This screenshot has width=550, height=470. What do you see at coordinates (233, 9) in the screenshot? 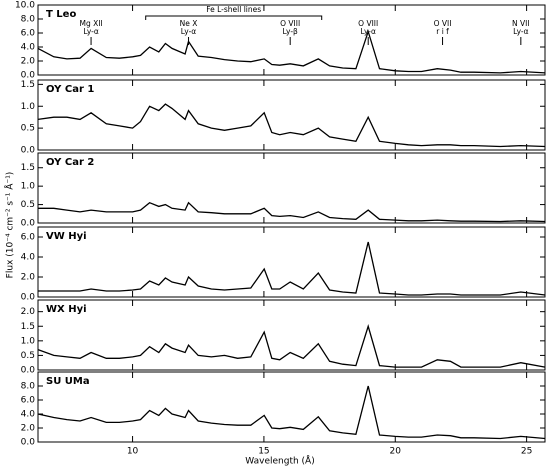
I see `bracket-label: Fe L-shell lines` at bounding box center [233, 9].